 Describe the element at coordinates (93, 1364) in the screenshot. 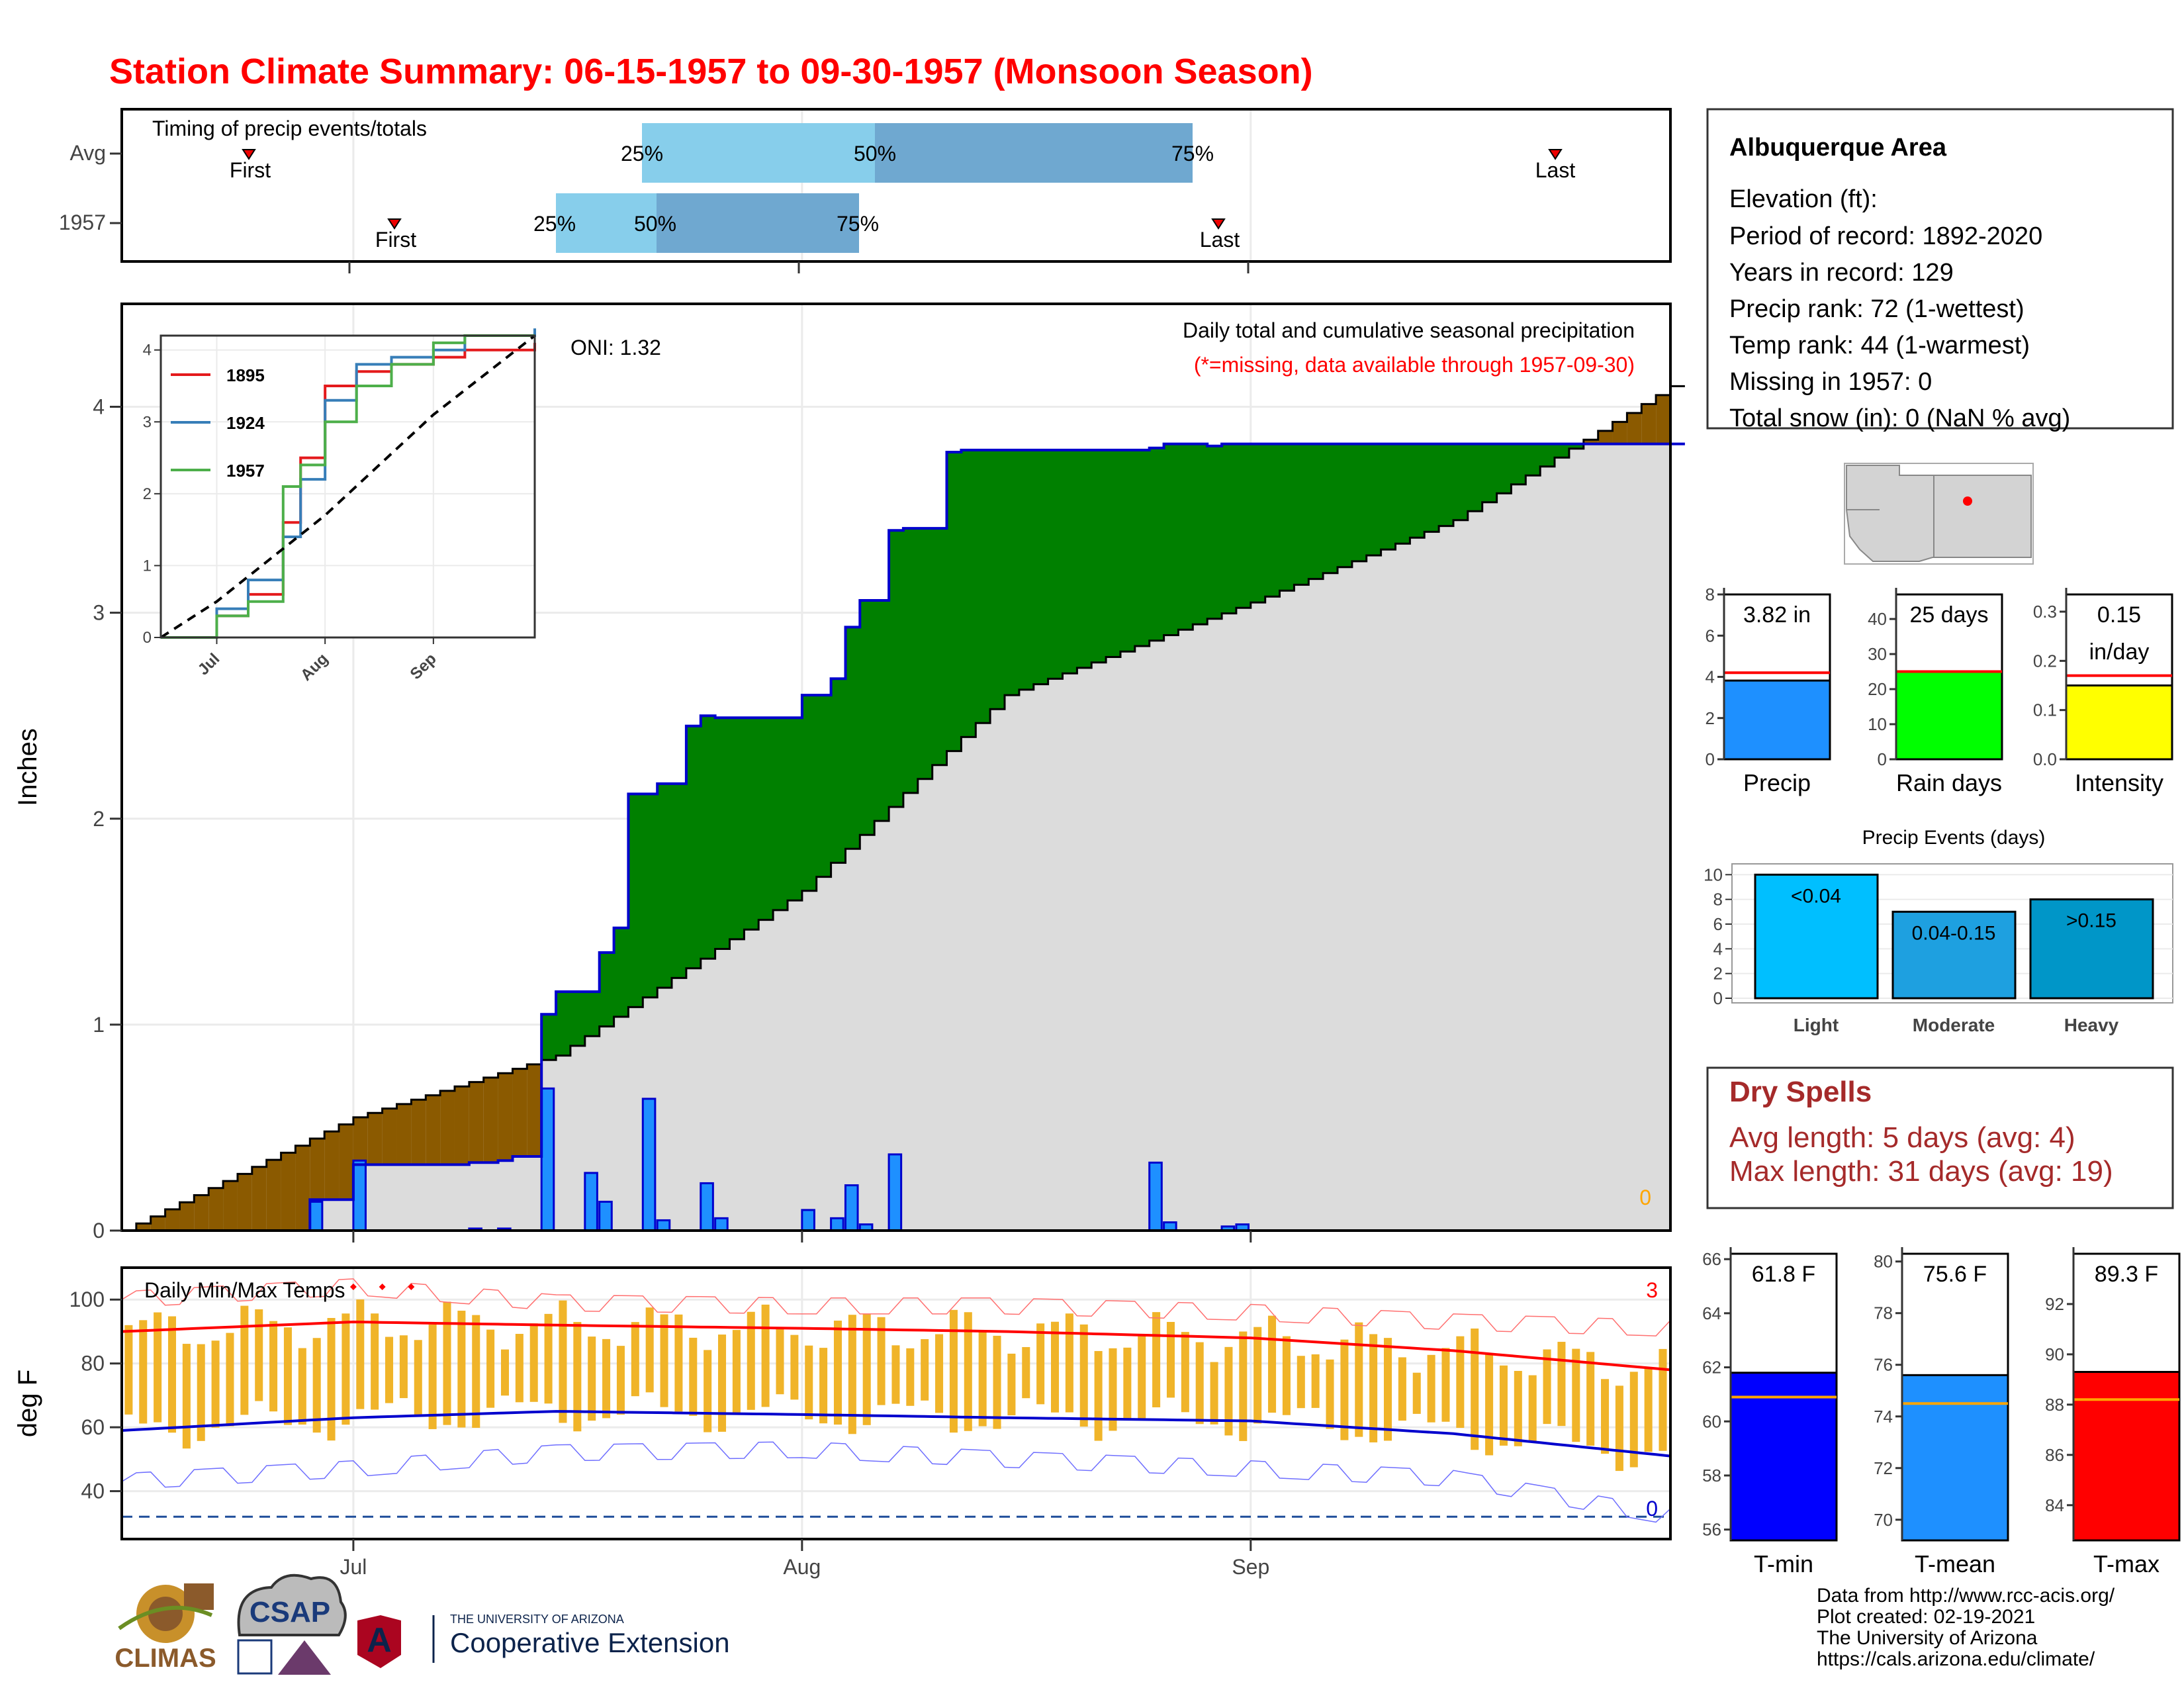

I see `y-tick-label: 80` at that location.